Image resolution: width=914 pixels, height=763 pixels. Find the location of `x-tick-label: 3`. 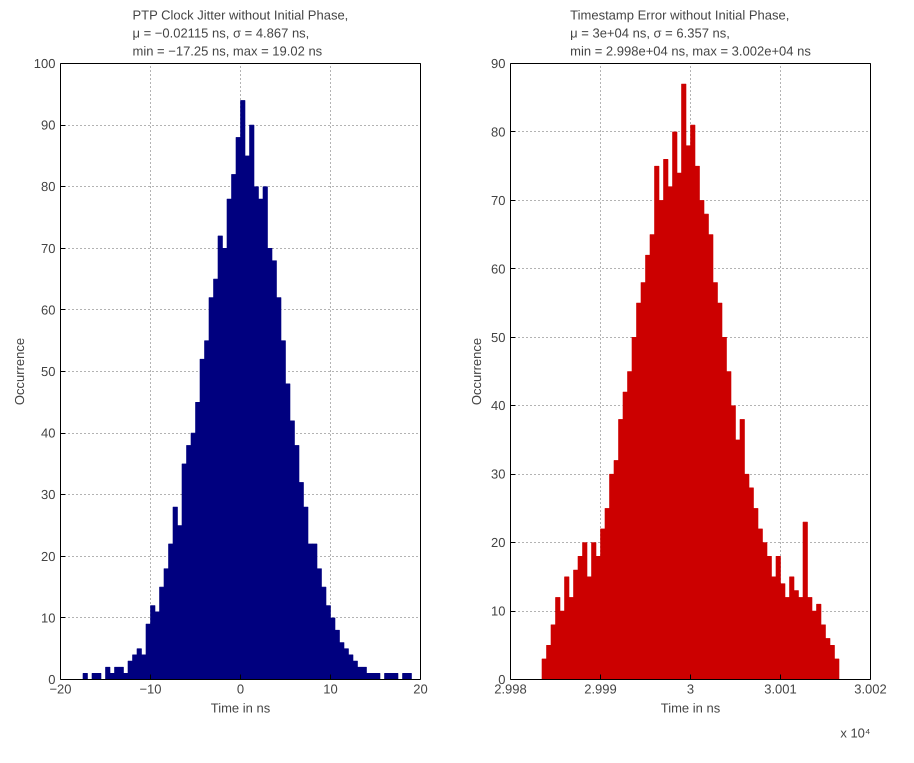

x-tick-label: 3 is located at coordinates (690, 689).